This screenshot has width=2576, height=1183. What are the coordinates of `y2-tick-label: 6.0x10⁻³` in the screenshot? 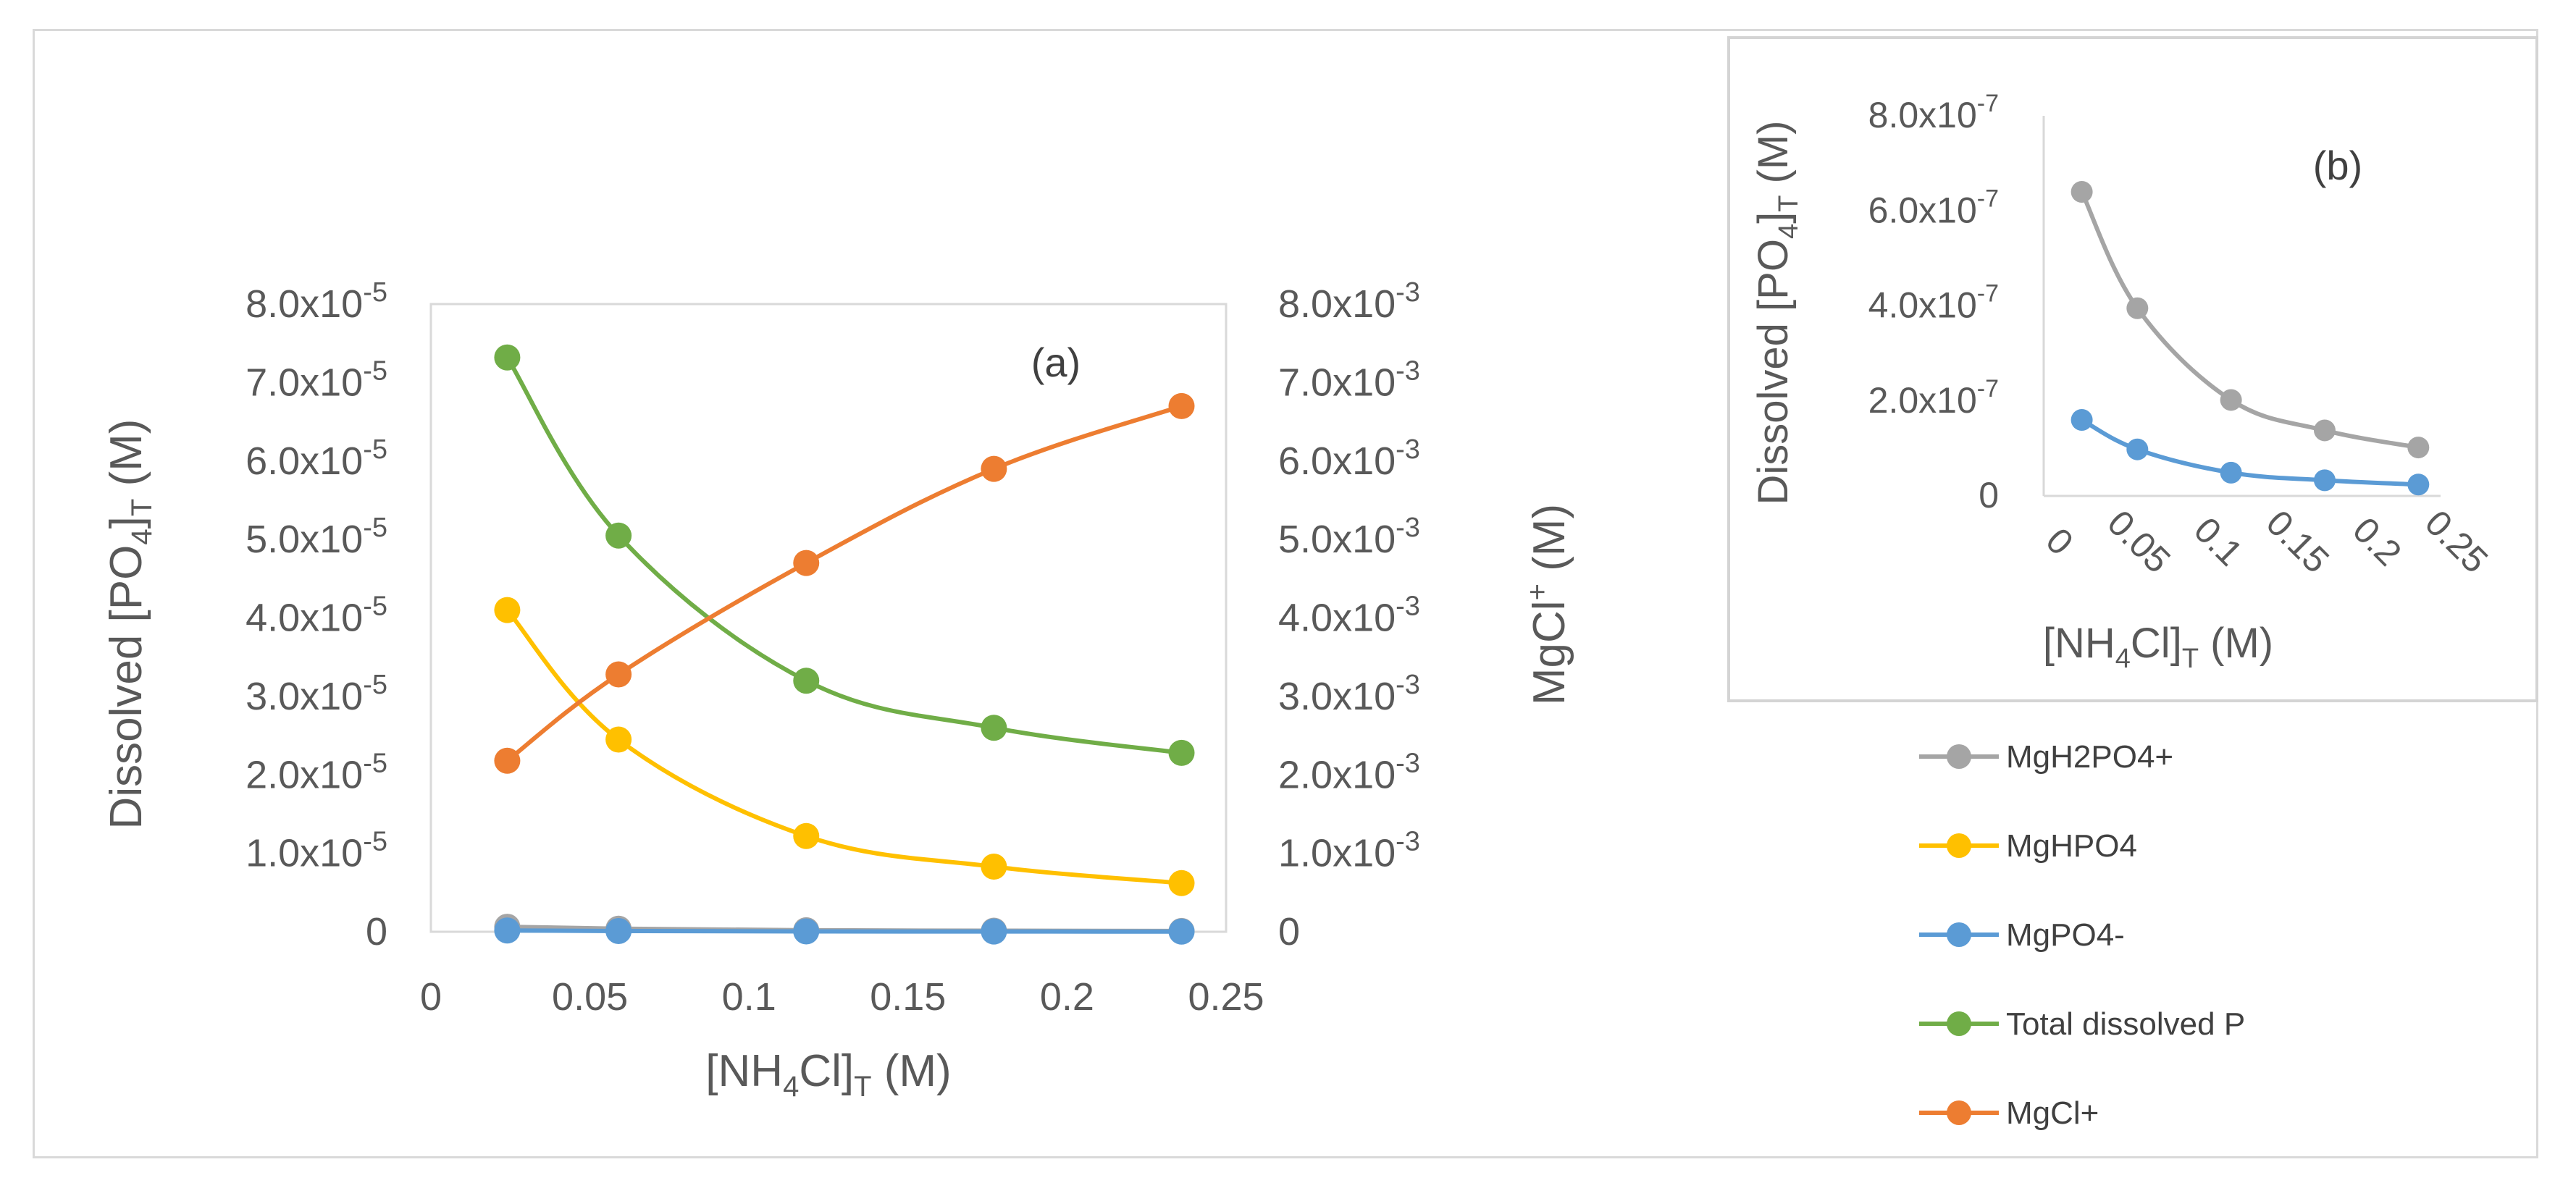 It's located at (1349, 458).